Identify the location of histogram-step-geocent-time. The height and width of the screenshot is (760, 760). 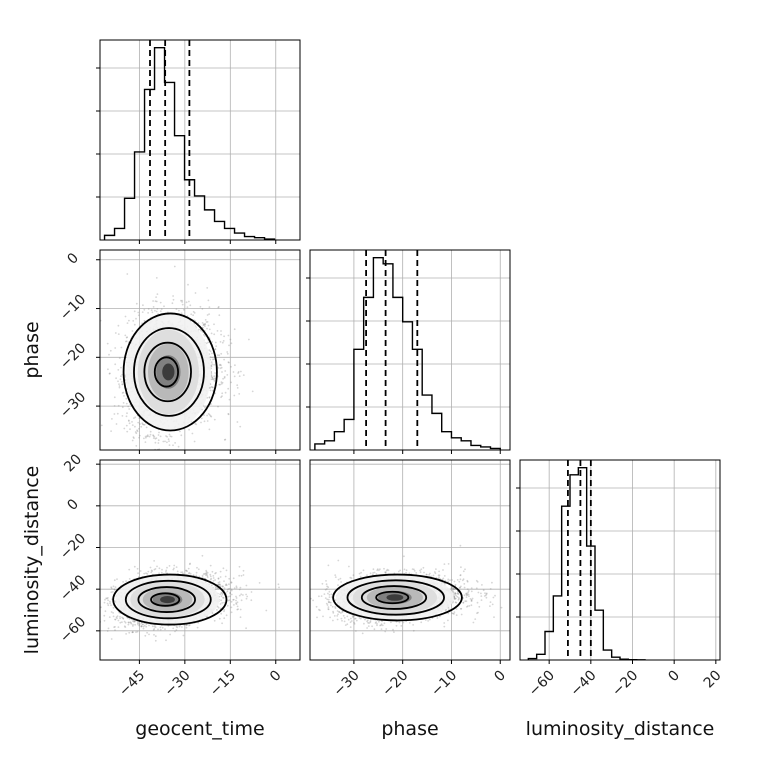
(189, 143).